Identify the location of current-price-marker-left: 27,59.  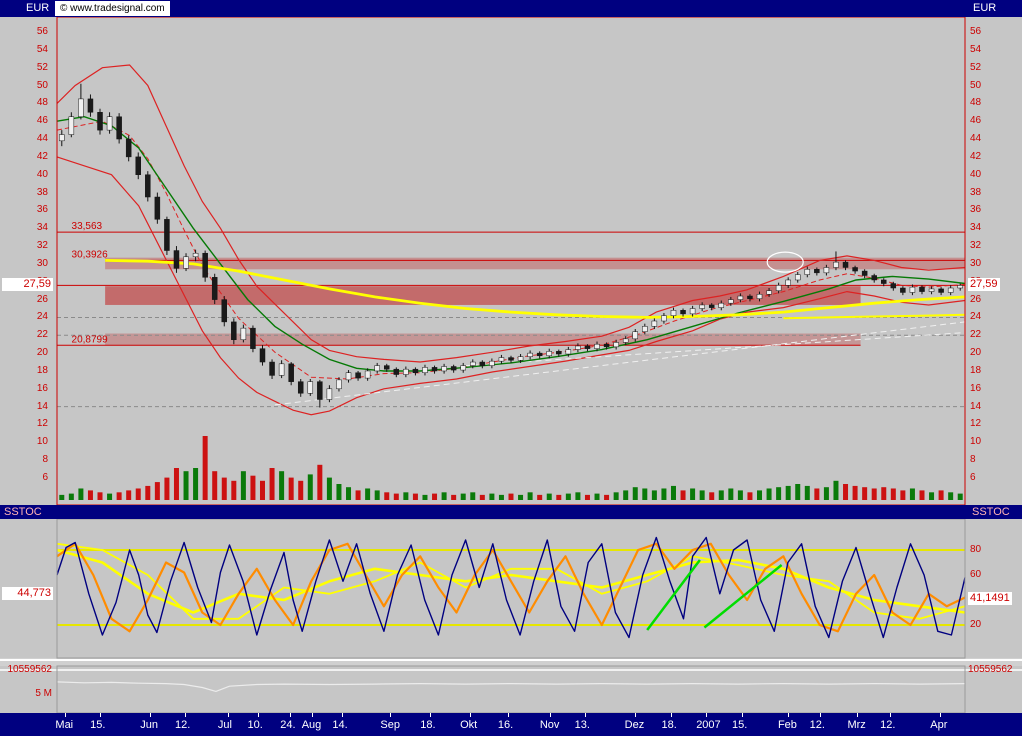
(27, 285).